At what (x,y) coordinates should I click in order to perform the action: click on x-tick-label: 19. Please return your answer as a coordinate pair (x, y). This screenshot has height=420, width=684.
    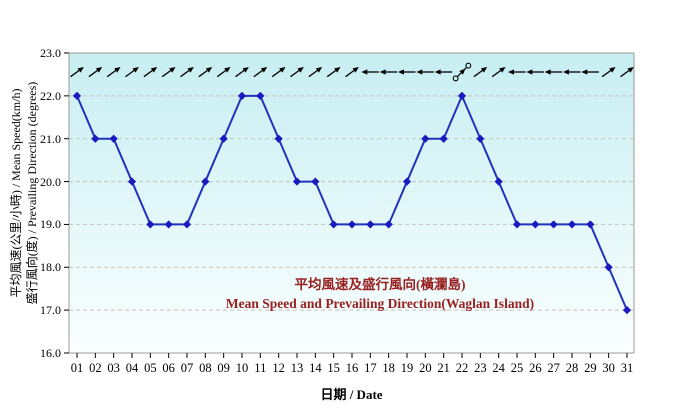
    Looking at the image, I should click on (407, 368).